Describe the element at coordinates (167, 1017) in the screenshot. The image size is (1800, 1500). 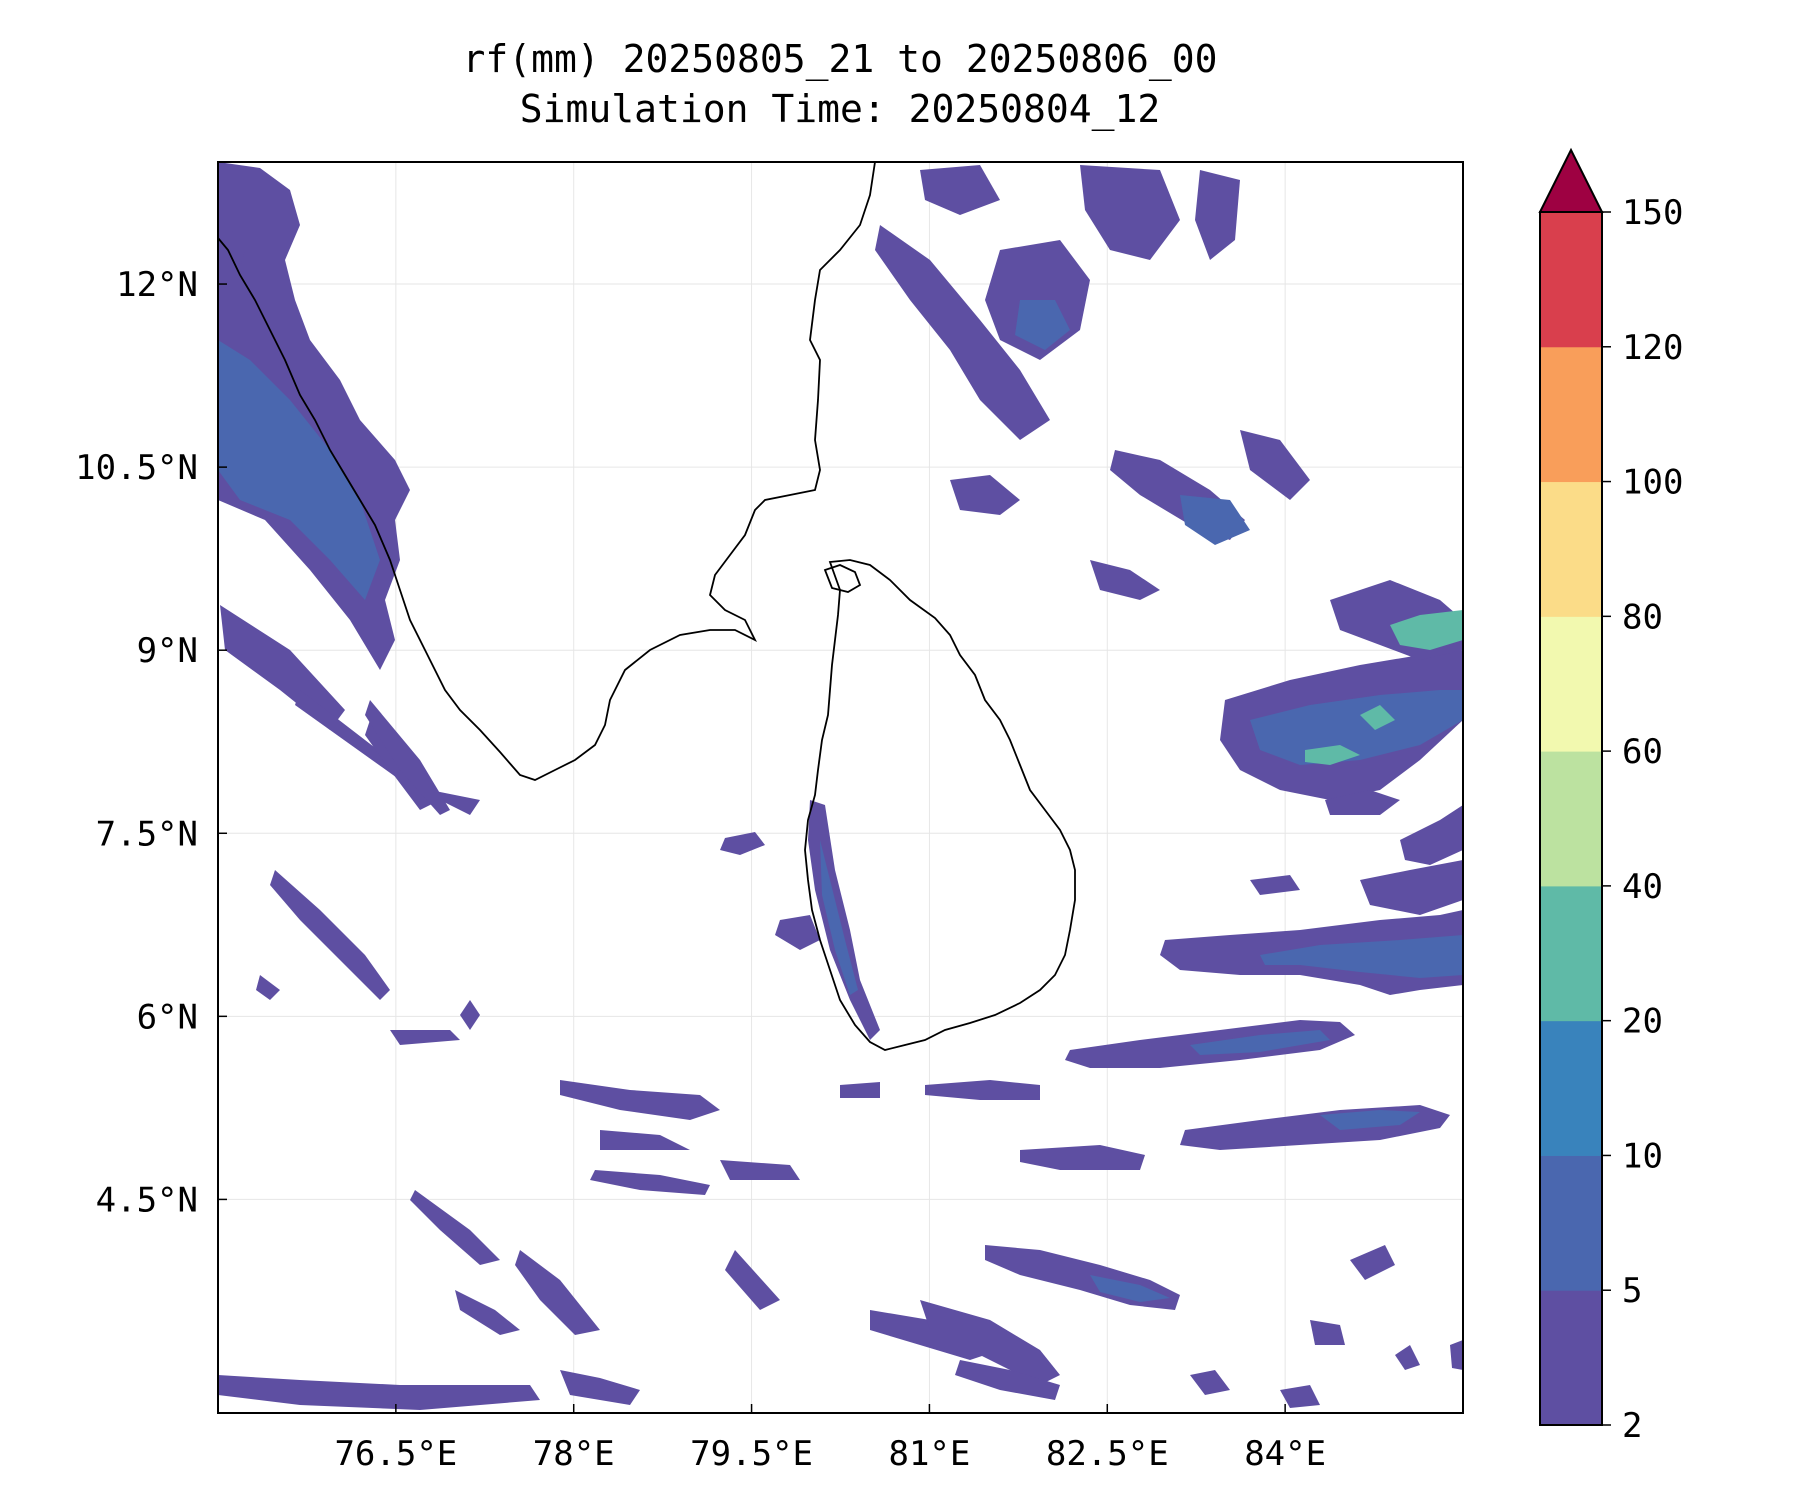
I see `lat-tick-label: 6°N` at that location.